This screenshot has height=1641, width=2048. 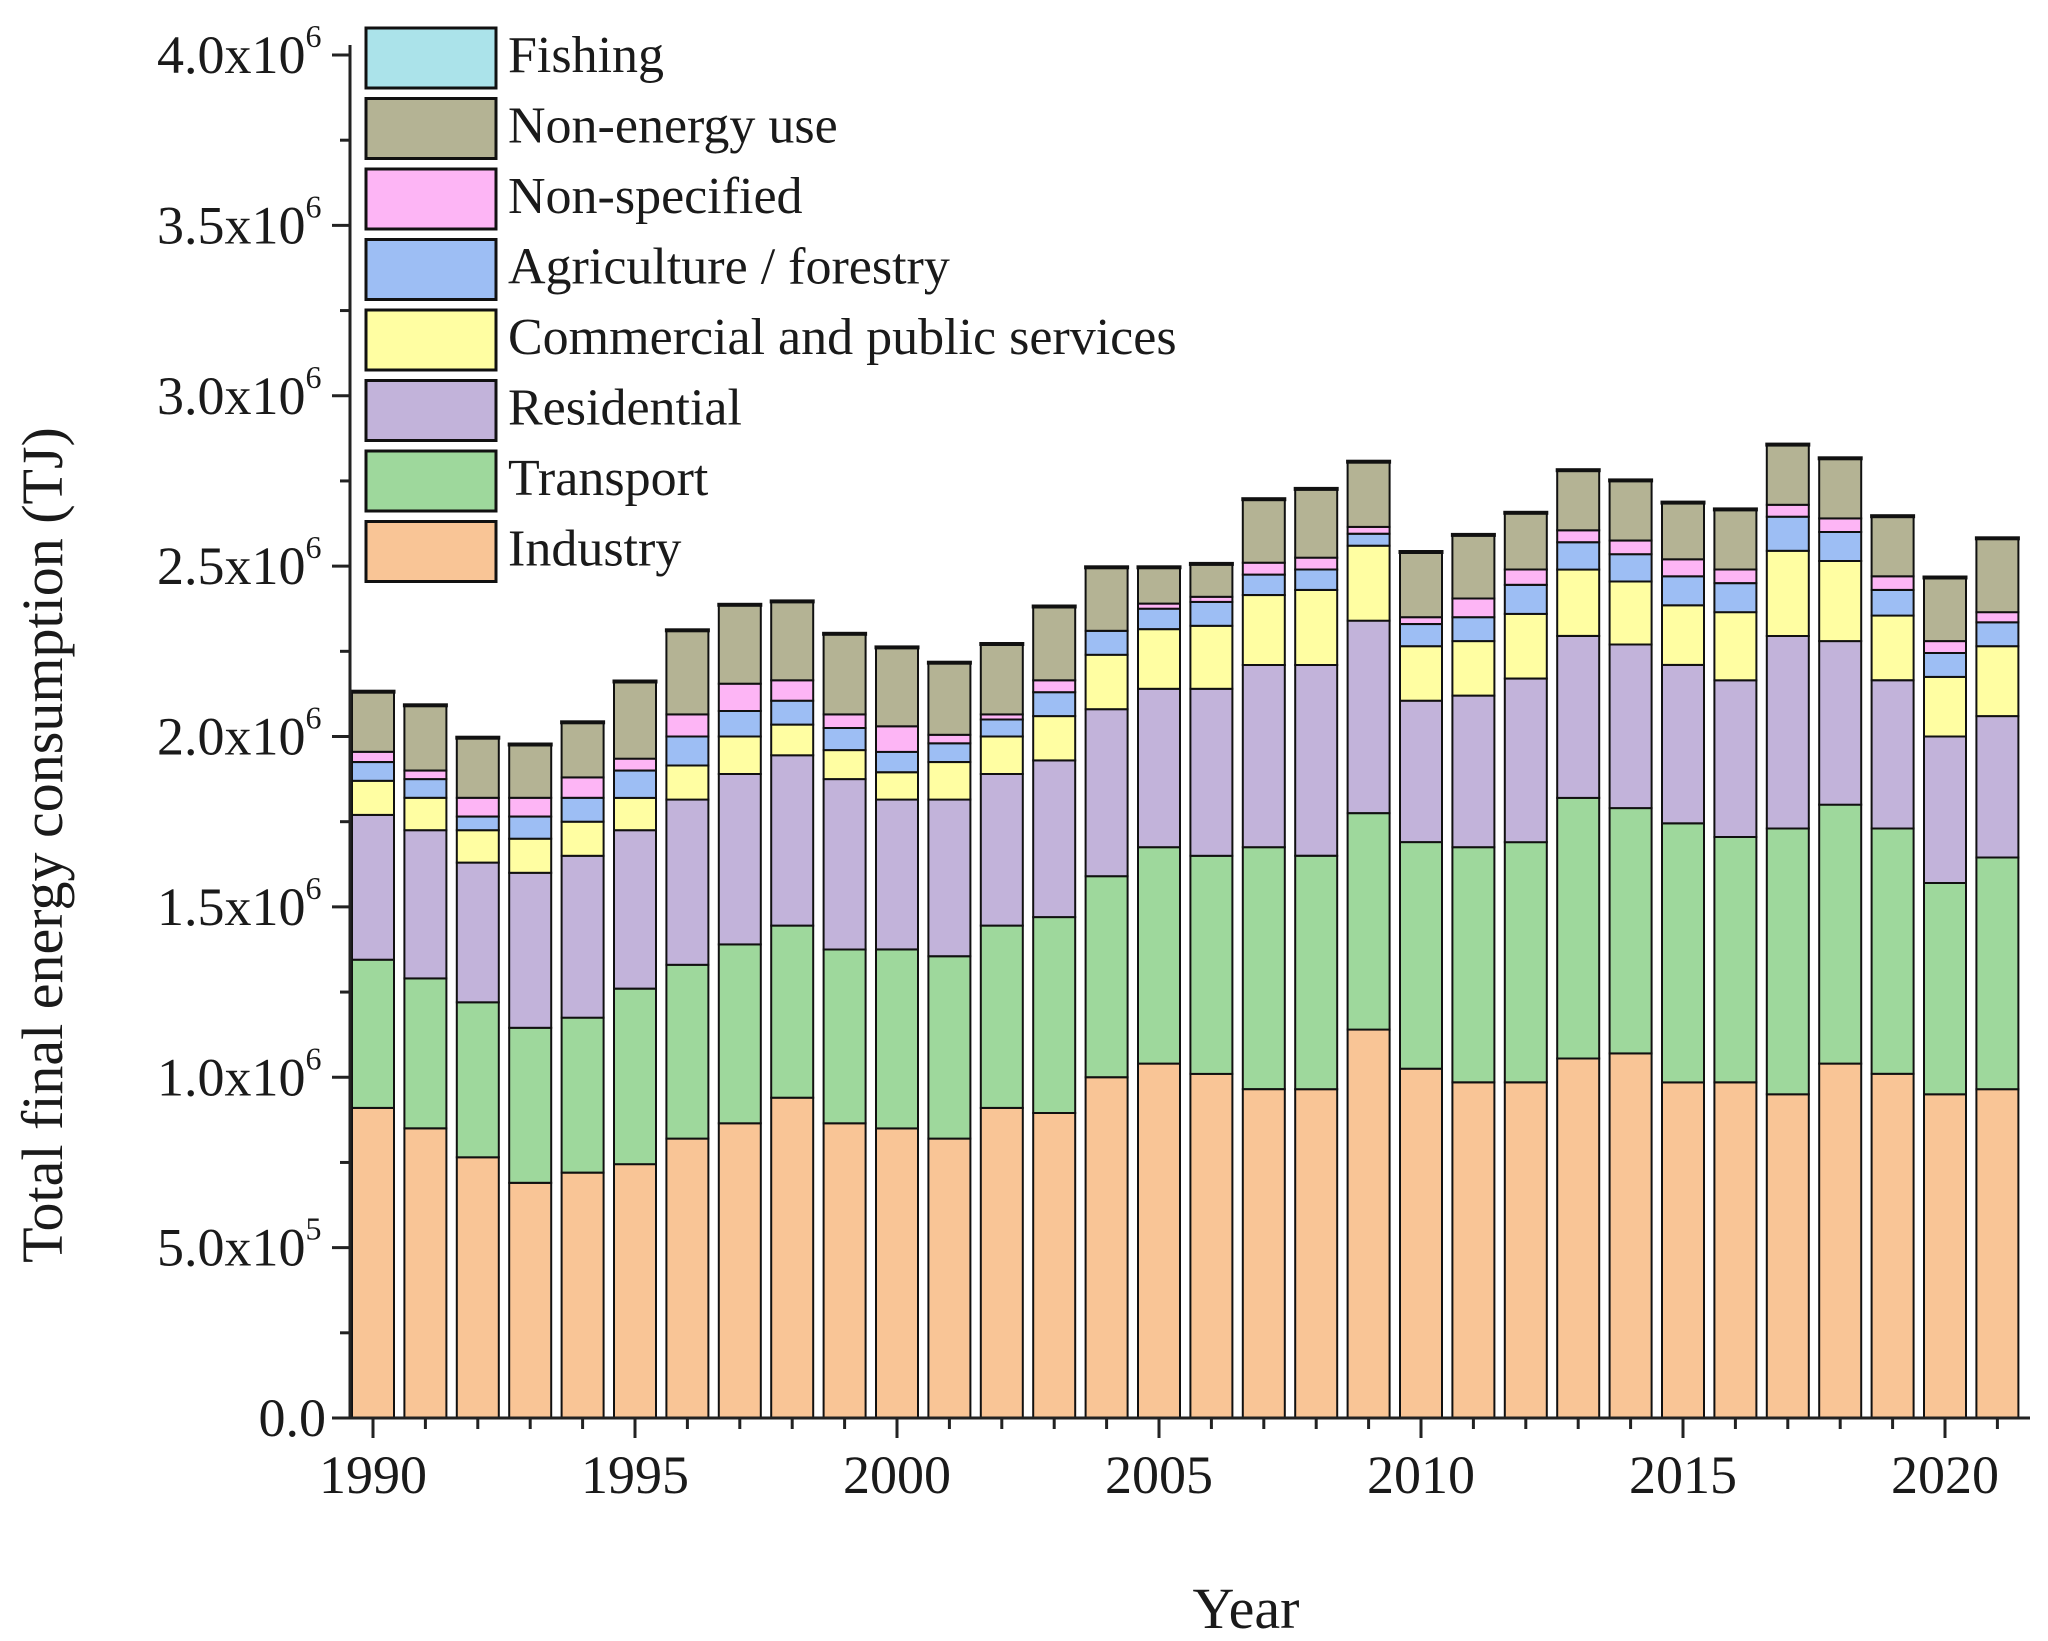 I want to click on bar-segment-commercial-and-public-services-1995, so click(x=635, y=814).